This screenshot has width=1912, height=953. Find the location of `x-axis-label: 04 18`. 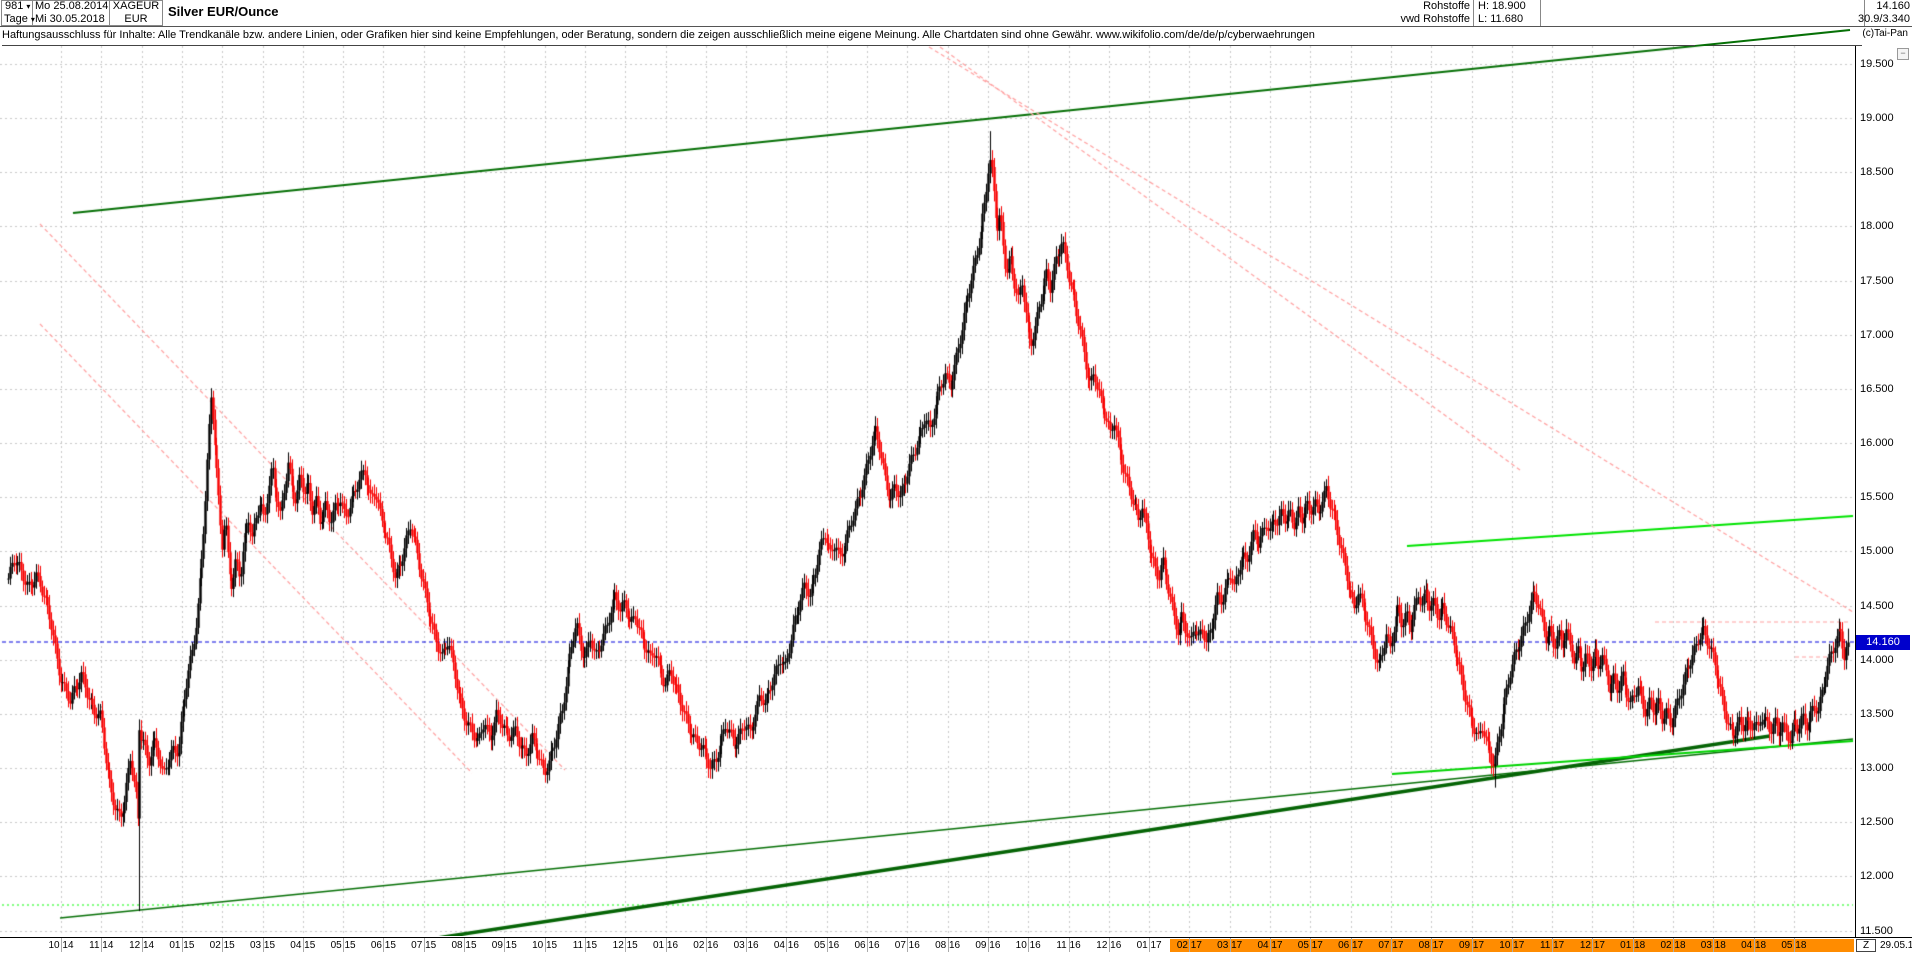

x-axis-label: 04 18 is located at coordinates (1754, 945).